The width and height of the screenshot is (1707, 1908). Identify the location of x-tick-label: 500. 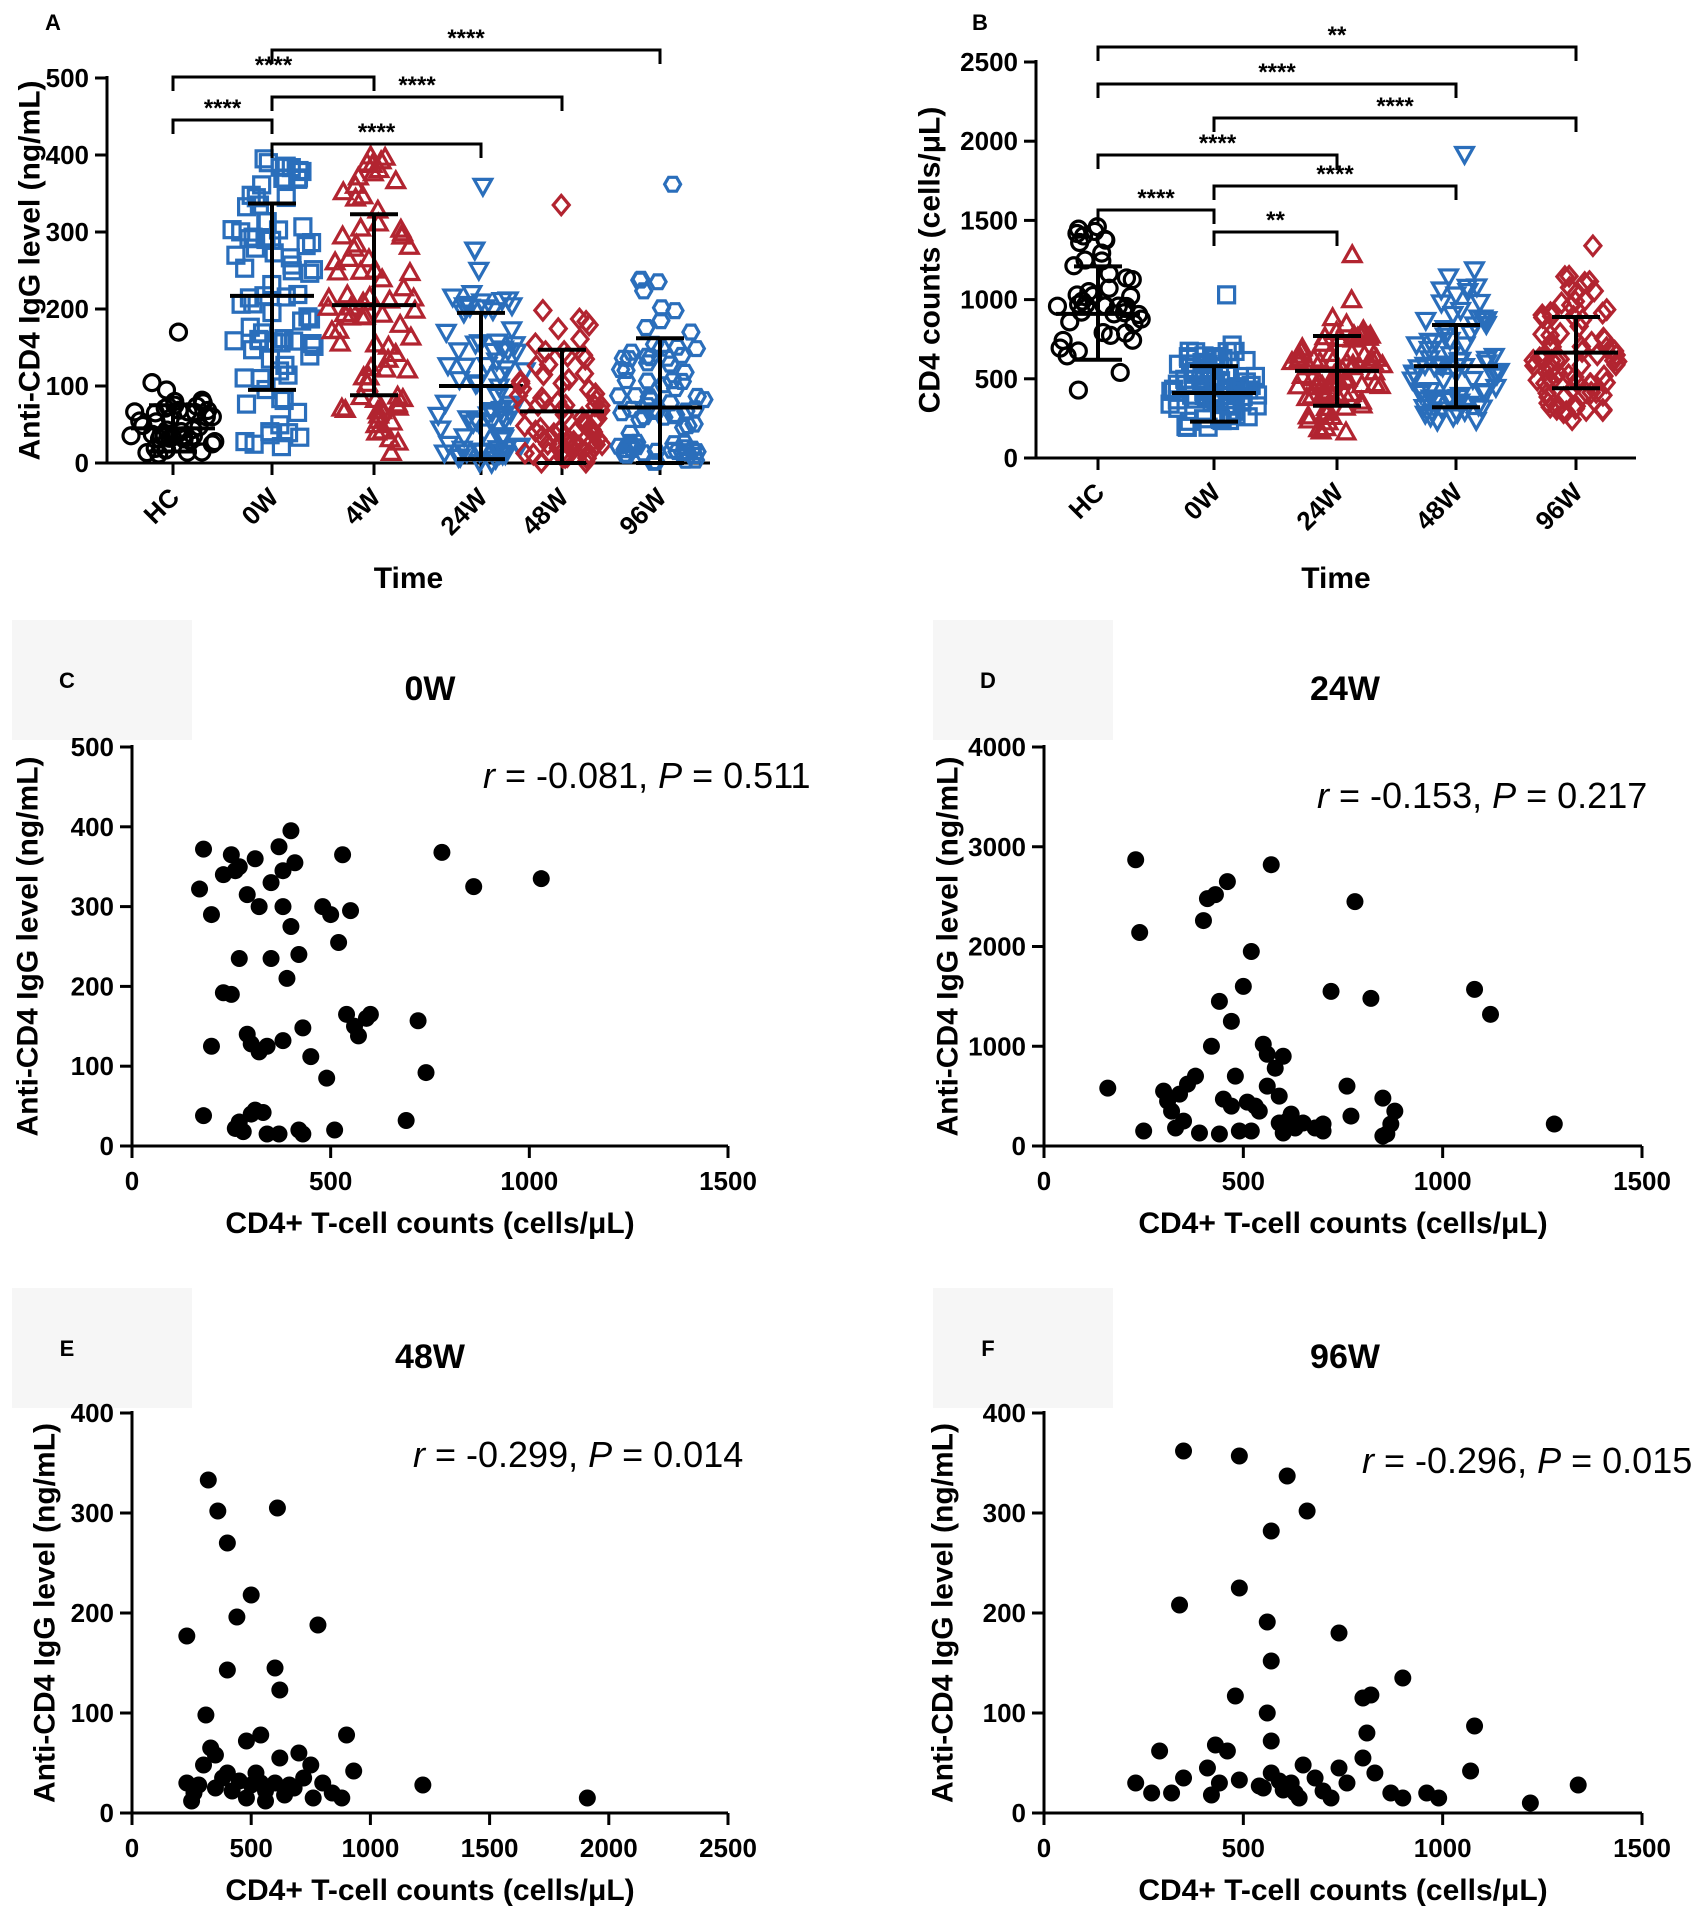
(251, 1848).